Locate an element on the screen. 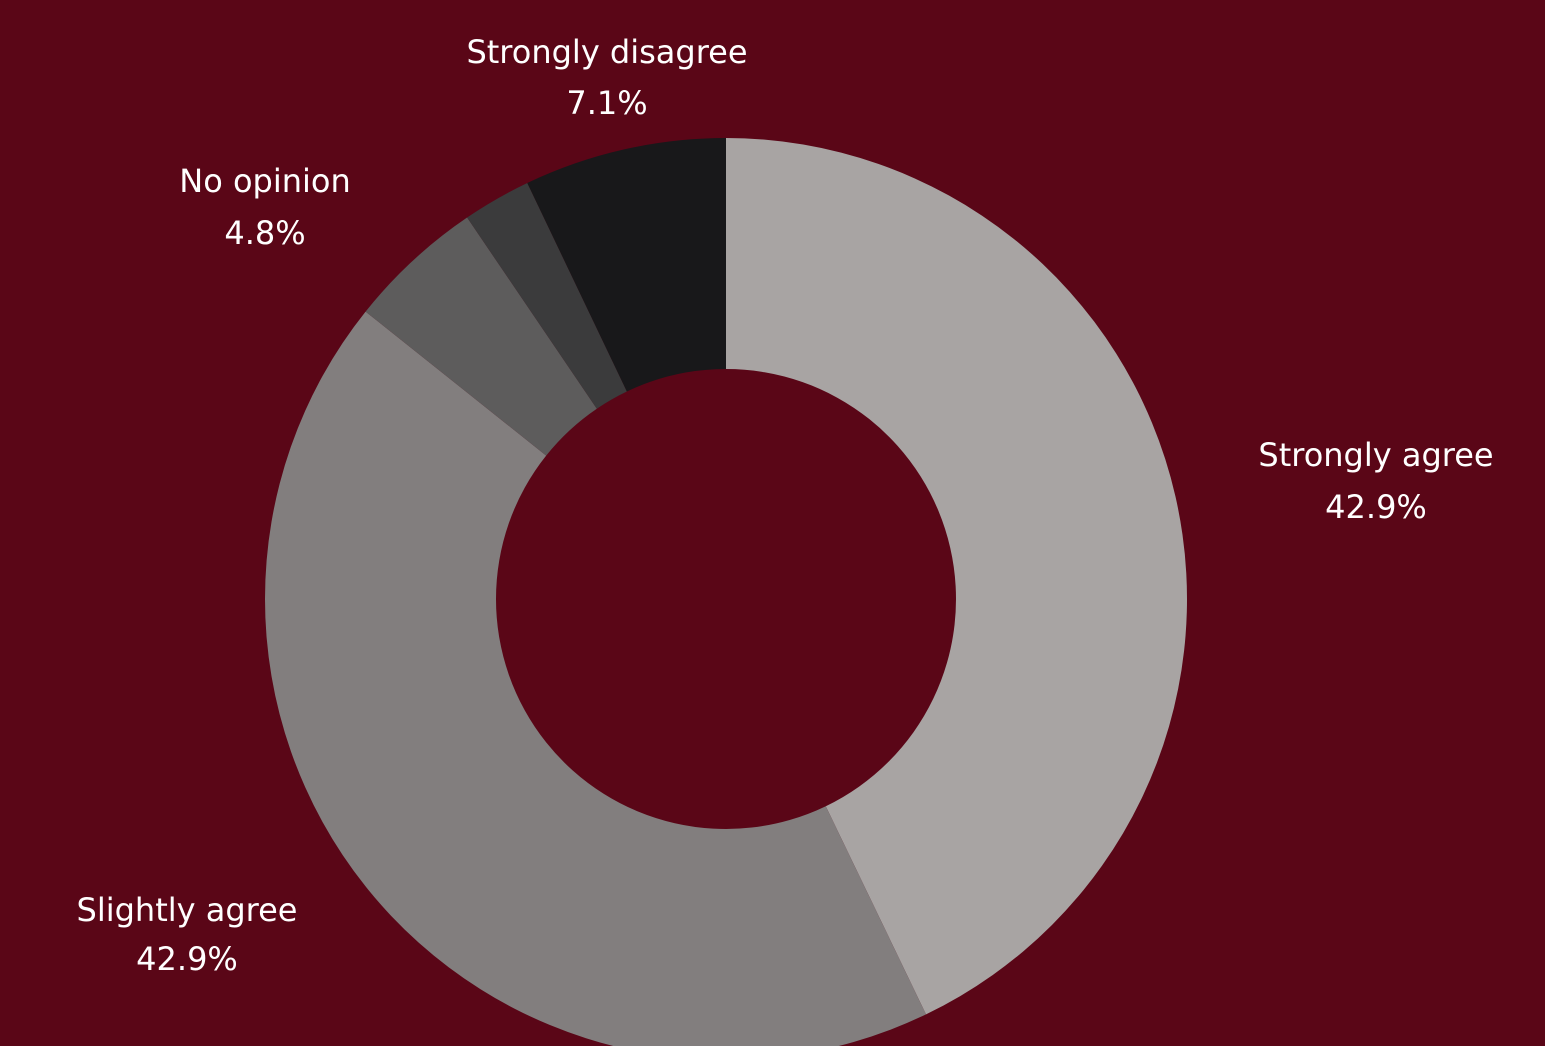 The width and height of the screenshot is (1545, 1046). slice-value-no-opinion: 4.8% is located at coordinates (264, 233).